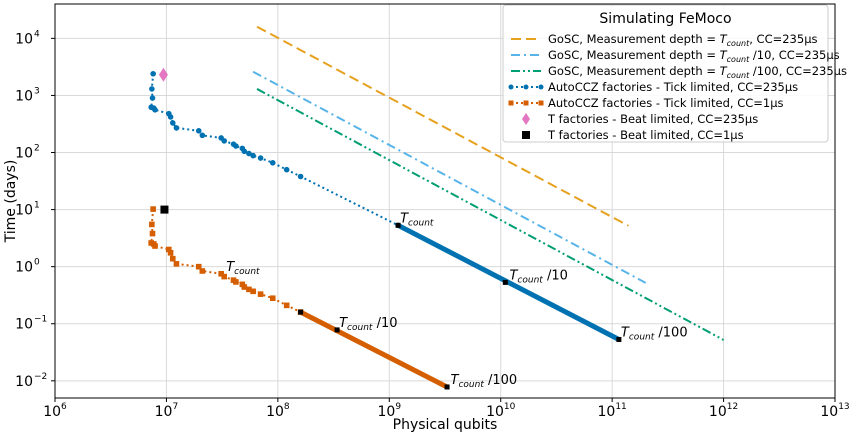  Describe the element at coordinates (55, 411) in the screenshot. I see `x-tick-label: 10⁶` at that location.